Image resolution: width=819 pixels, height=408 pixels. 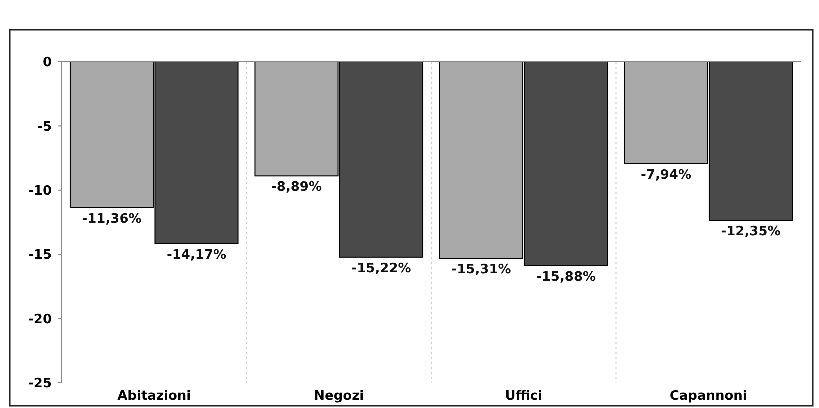 I want to click on data-label: -12,35%, so click(x=751, y=232).